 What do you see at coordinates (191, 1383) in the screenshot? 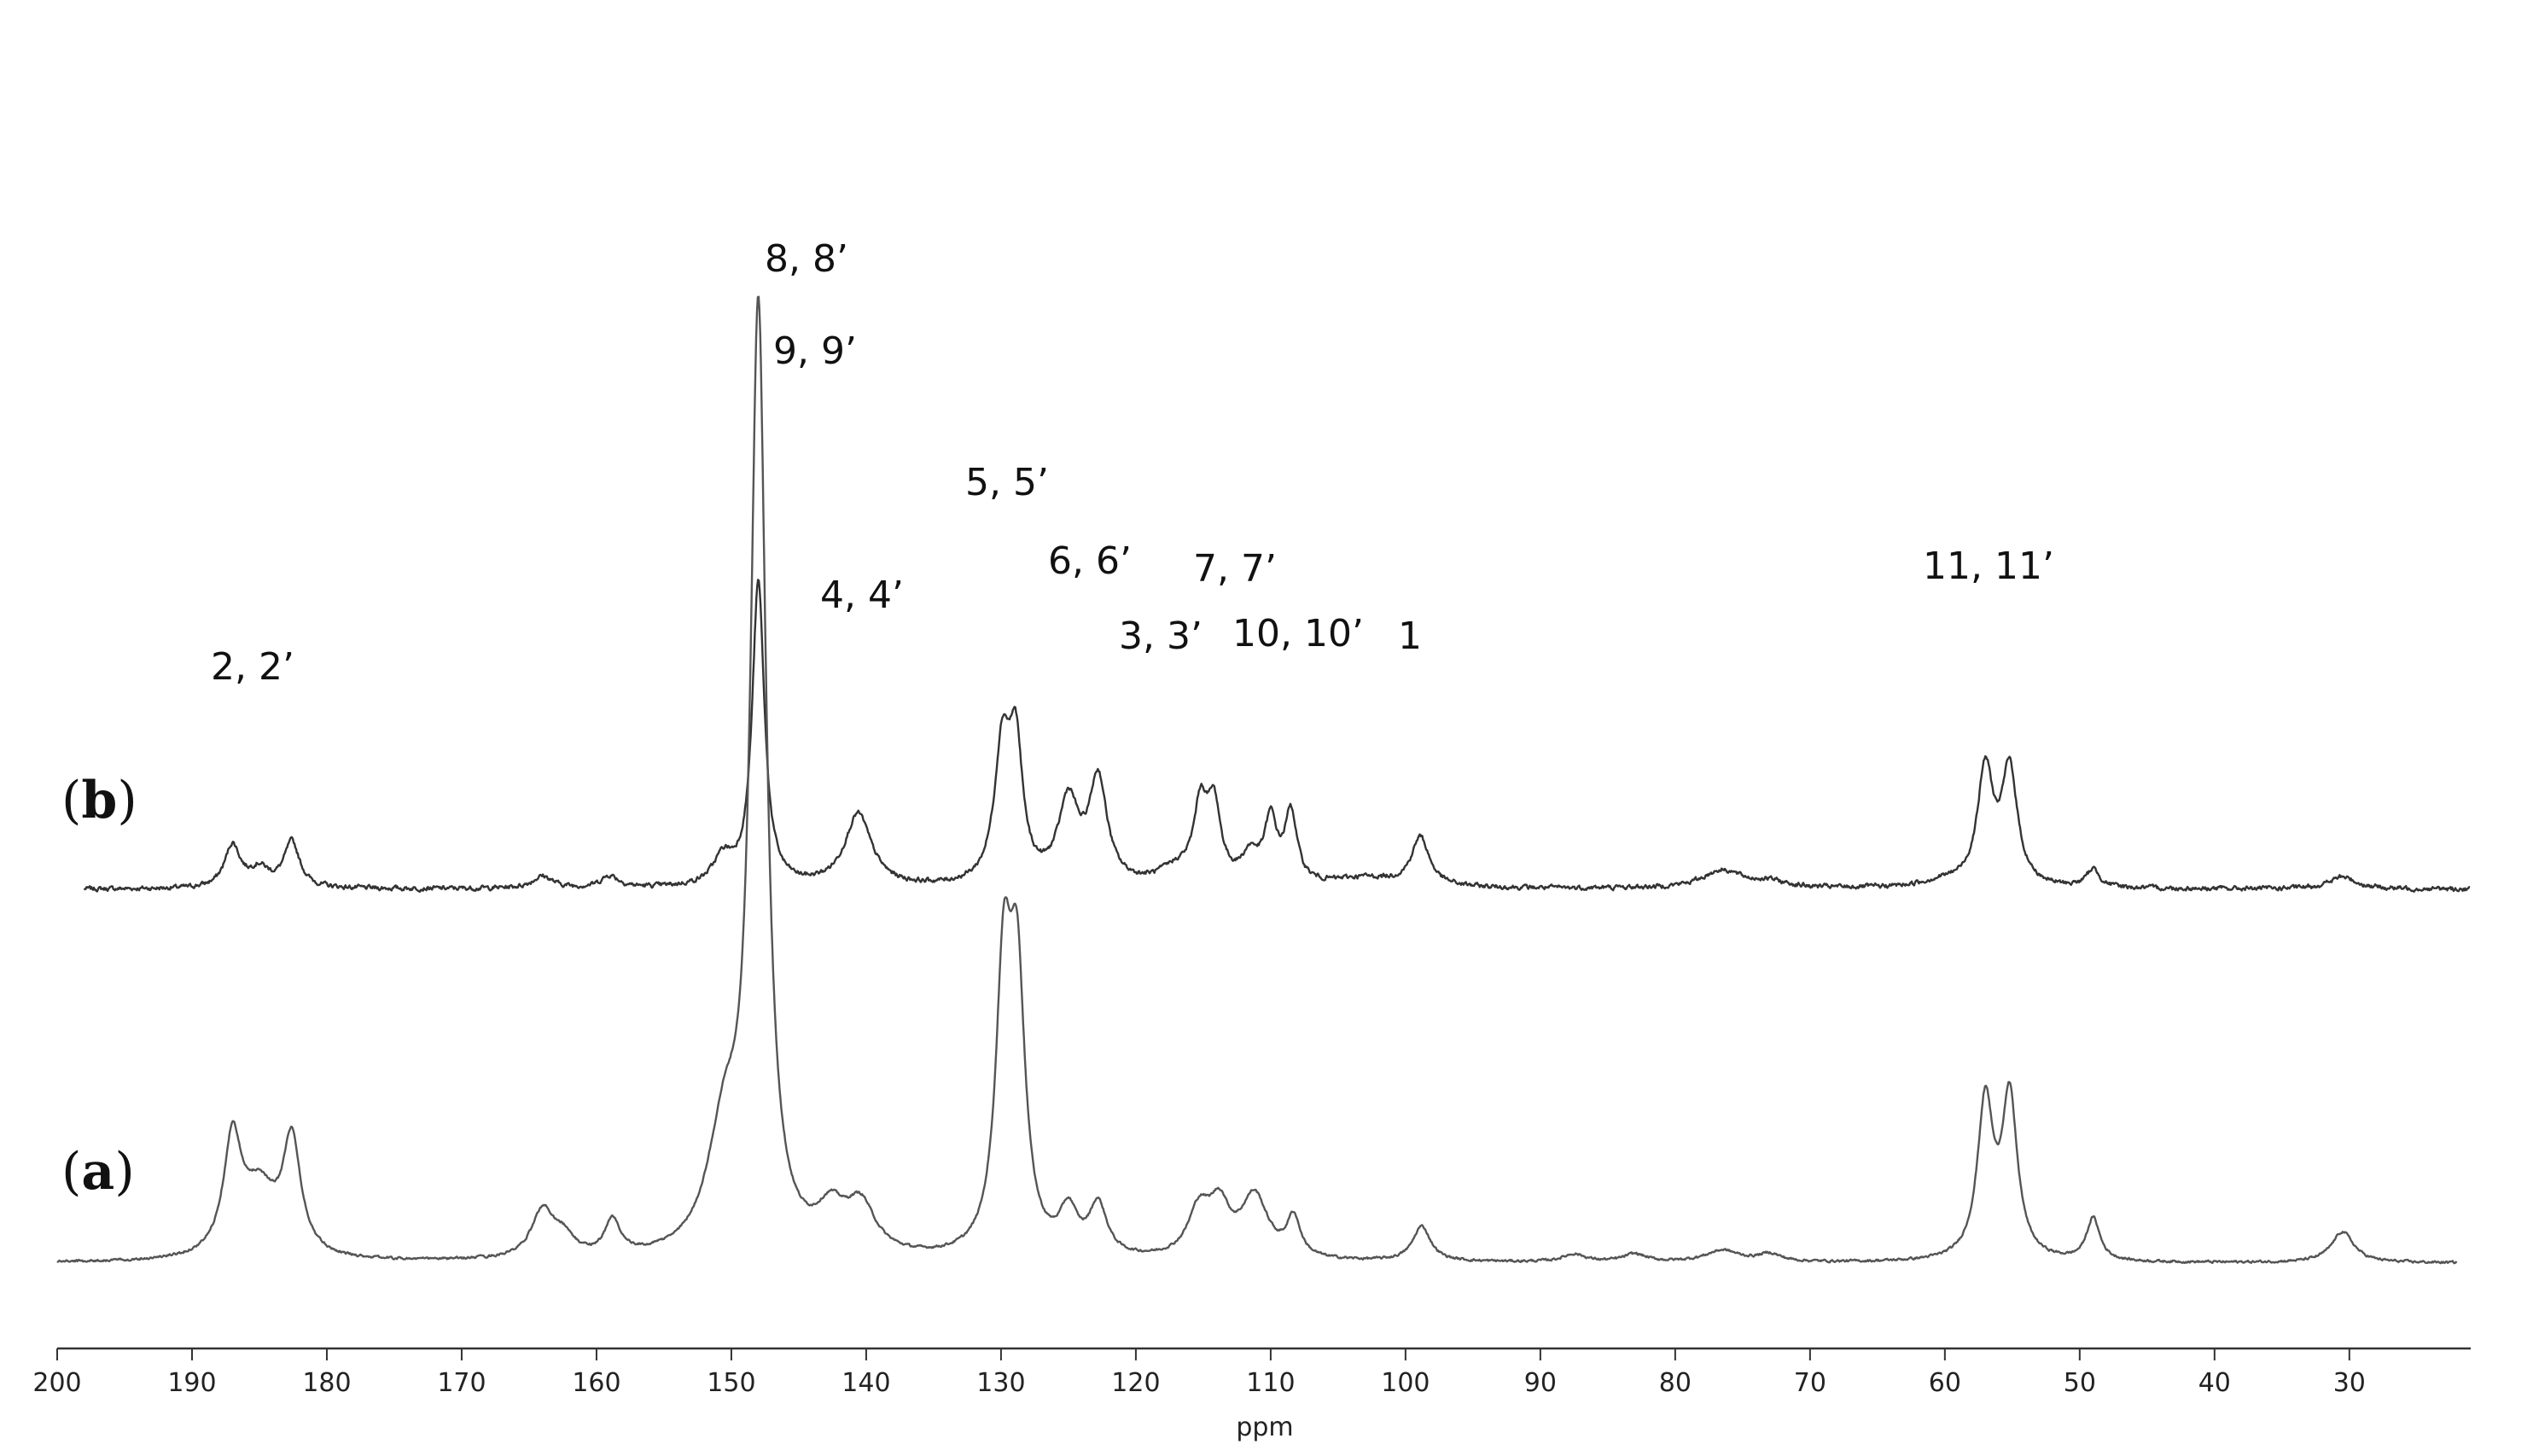
I see `x-tick-label-190: 190` at bounding box center [191, 1383].